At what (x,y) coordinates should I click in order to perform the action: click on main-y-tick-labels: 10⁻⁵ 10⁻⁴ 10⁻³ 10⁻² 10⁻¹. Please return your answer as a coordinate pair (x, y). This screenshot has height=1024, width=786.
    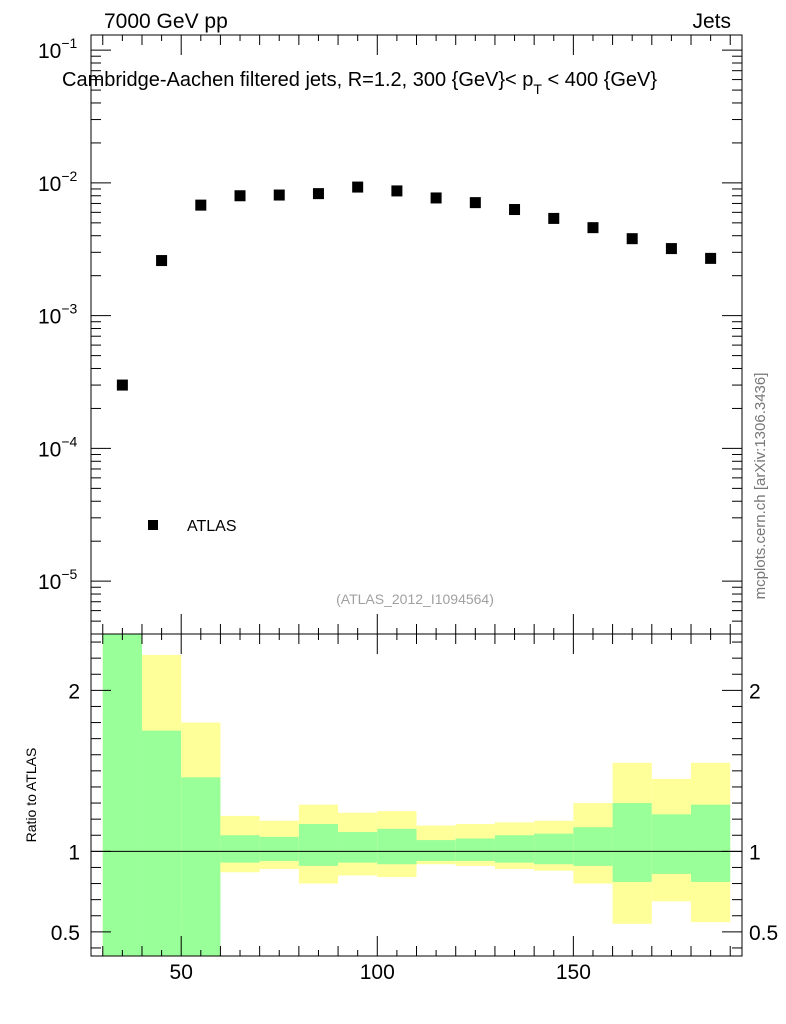
    Looking at the image, I should click on (58, 314).